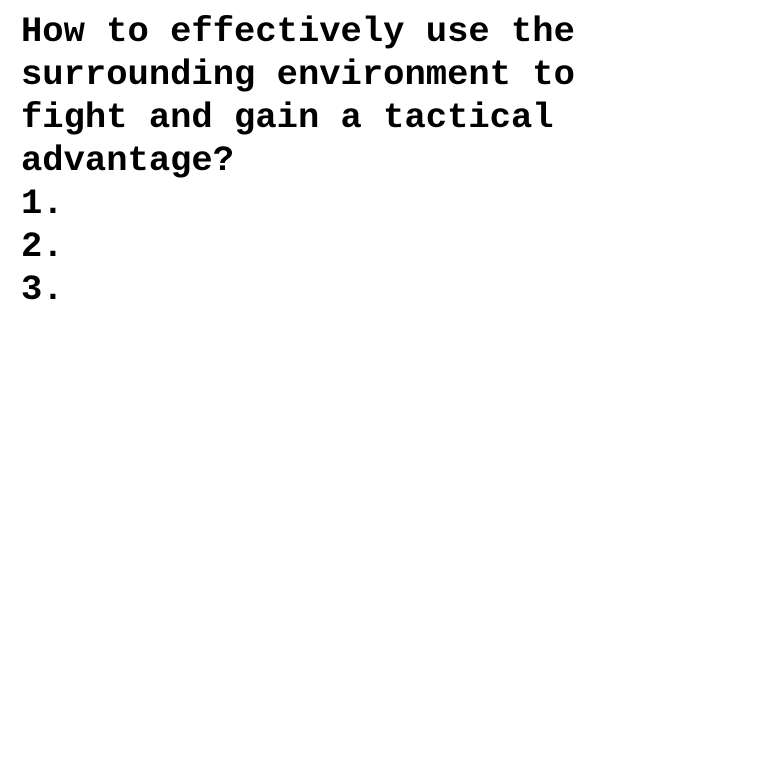  I want to click on list-item-2: 2., so click(42, 246).